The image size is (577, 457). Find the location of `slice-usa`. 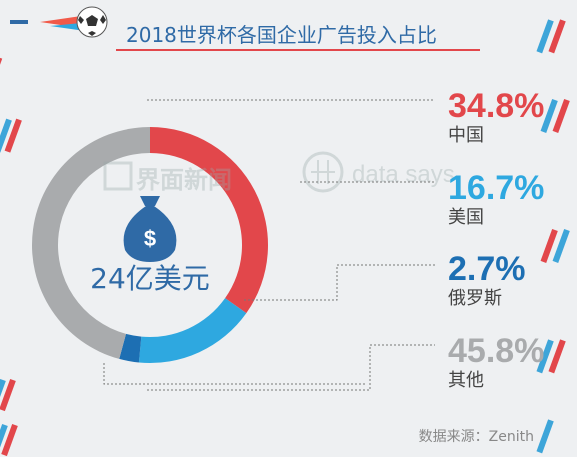

slice-usa is located at coordinates (192, 330).